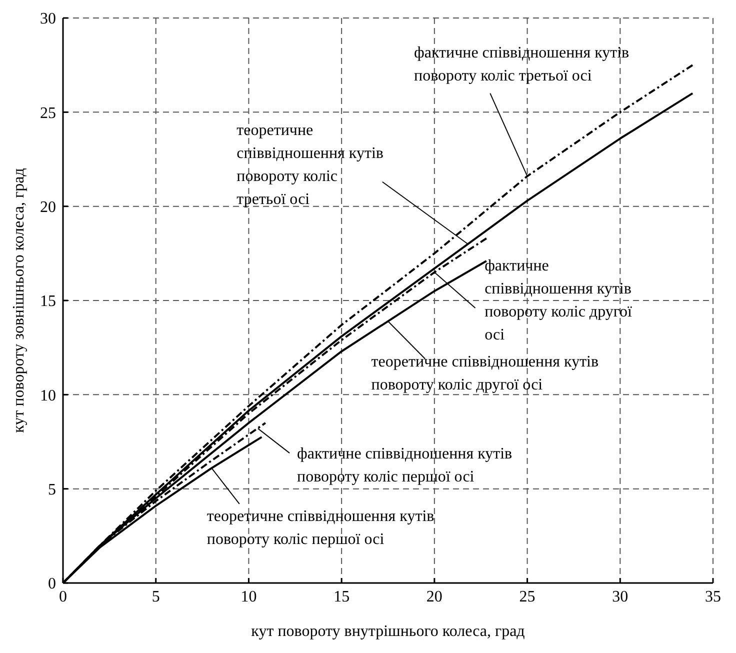 The height and width of the screenshot is (653, 736). Describe the element at coordinates (485, 373) in the screenshot. I see `annotation: теоретичне співвідношення кутів повороту коліс другої осі` at that location.